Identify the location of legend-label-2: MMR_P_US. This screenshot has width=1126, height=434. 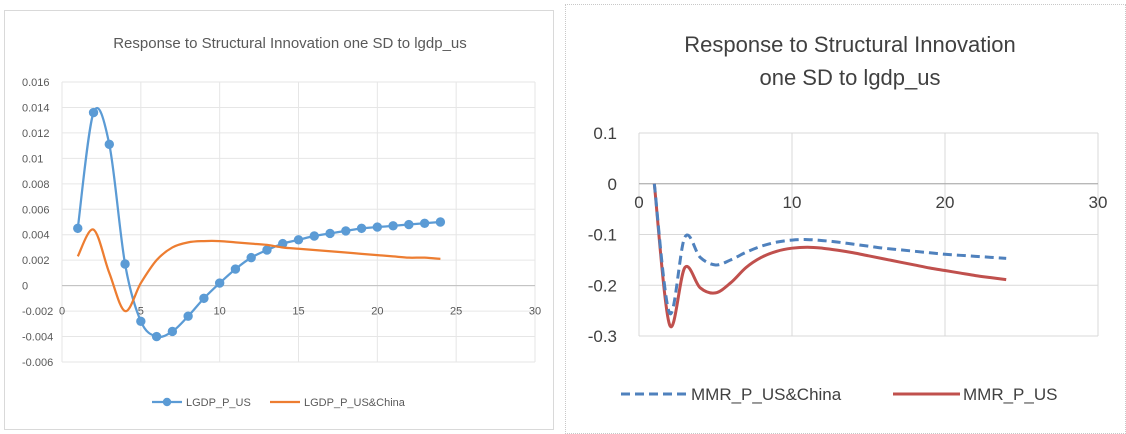
(1010, 394).